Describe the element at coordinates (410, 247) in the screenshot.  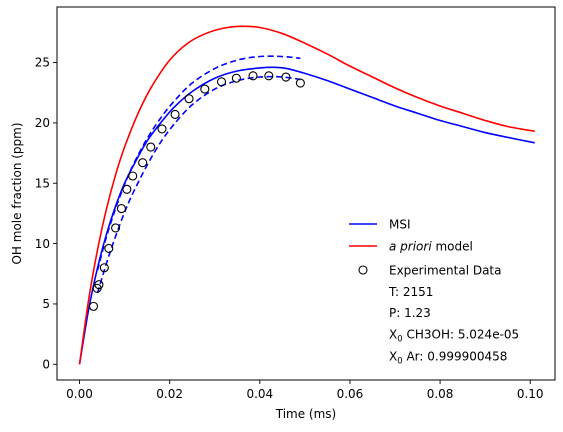
I see `legend-label-a-priori-italic: a priori` at that location.